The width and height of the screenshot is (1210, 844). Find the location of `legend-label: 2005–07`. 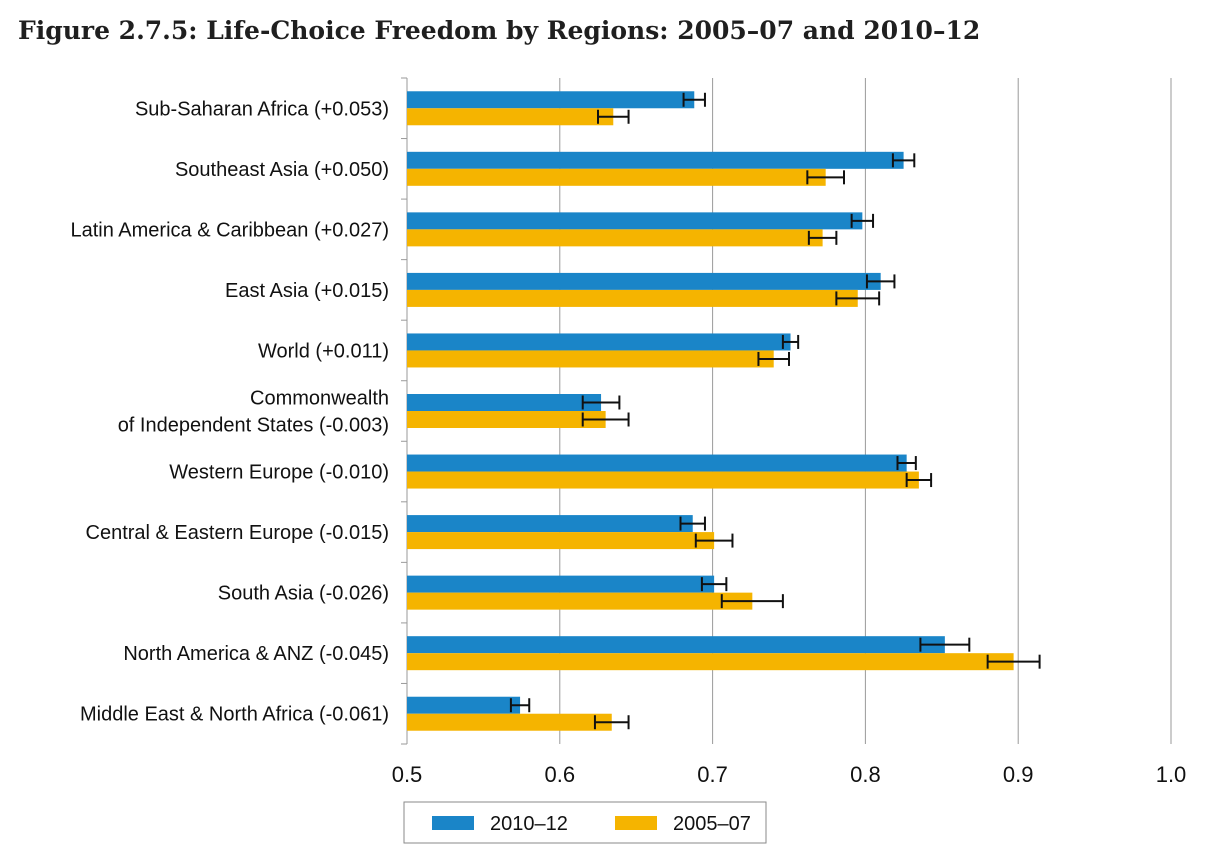

legend-label: 2005–07 is located at coordinates (712, 824).